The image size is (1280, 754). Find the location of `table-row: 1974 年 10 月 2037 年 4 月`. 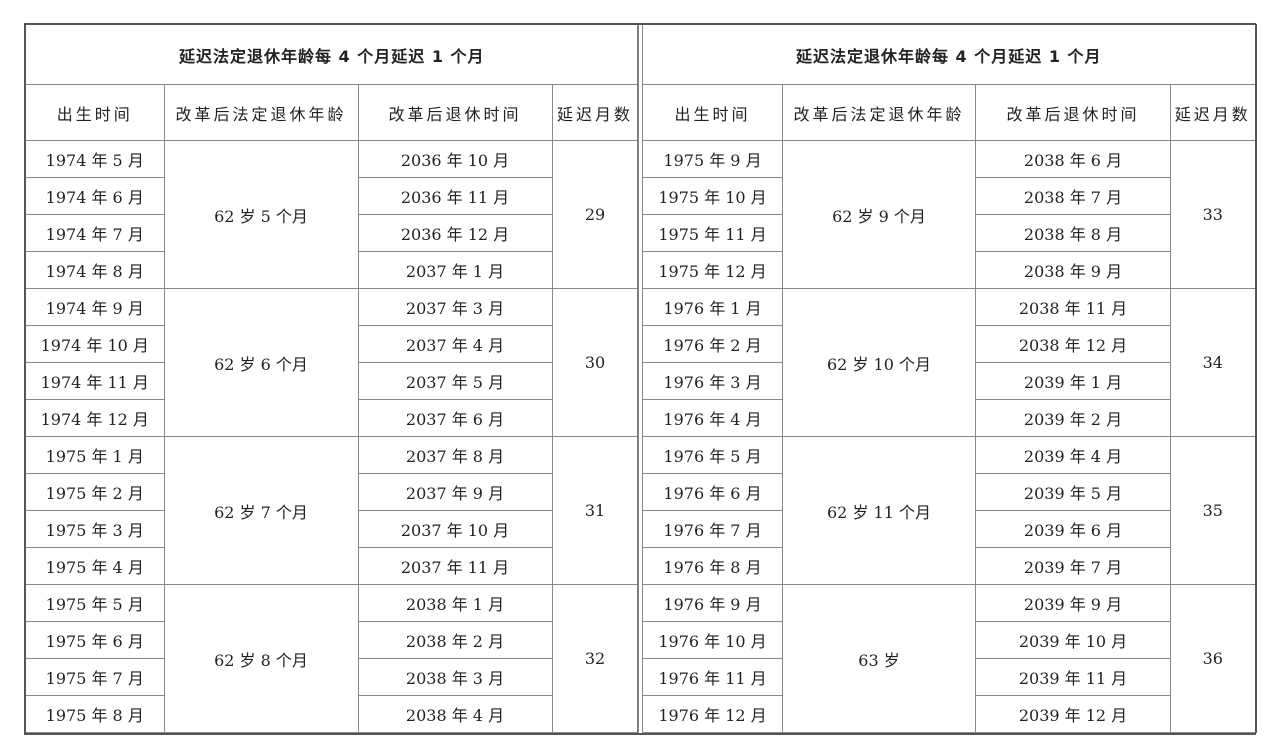

table-row: 1974 年 10 月 2037 年 4 月 is located at coordinates (331, 344).